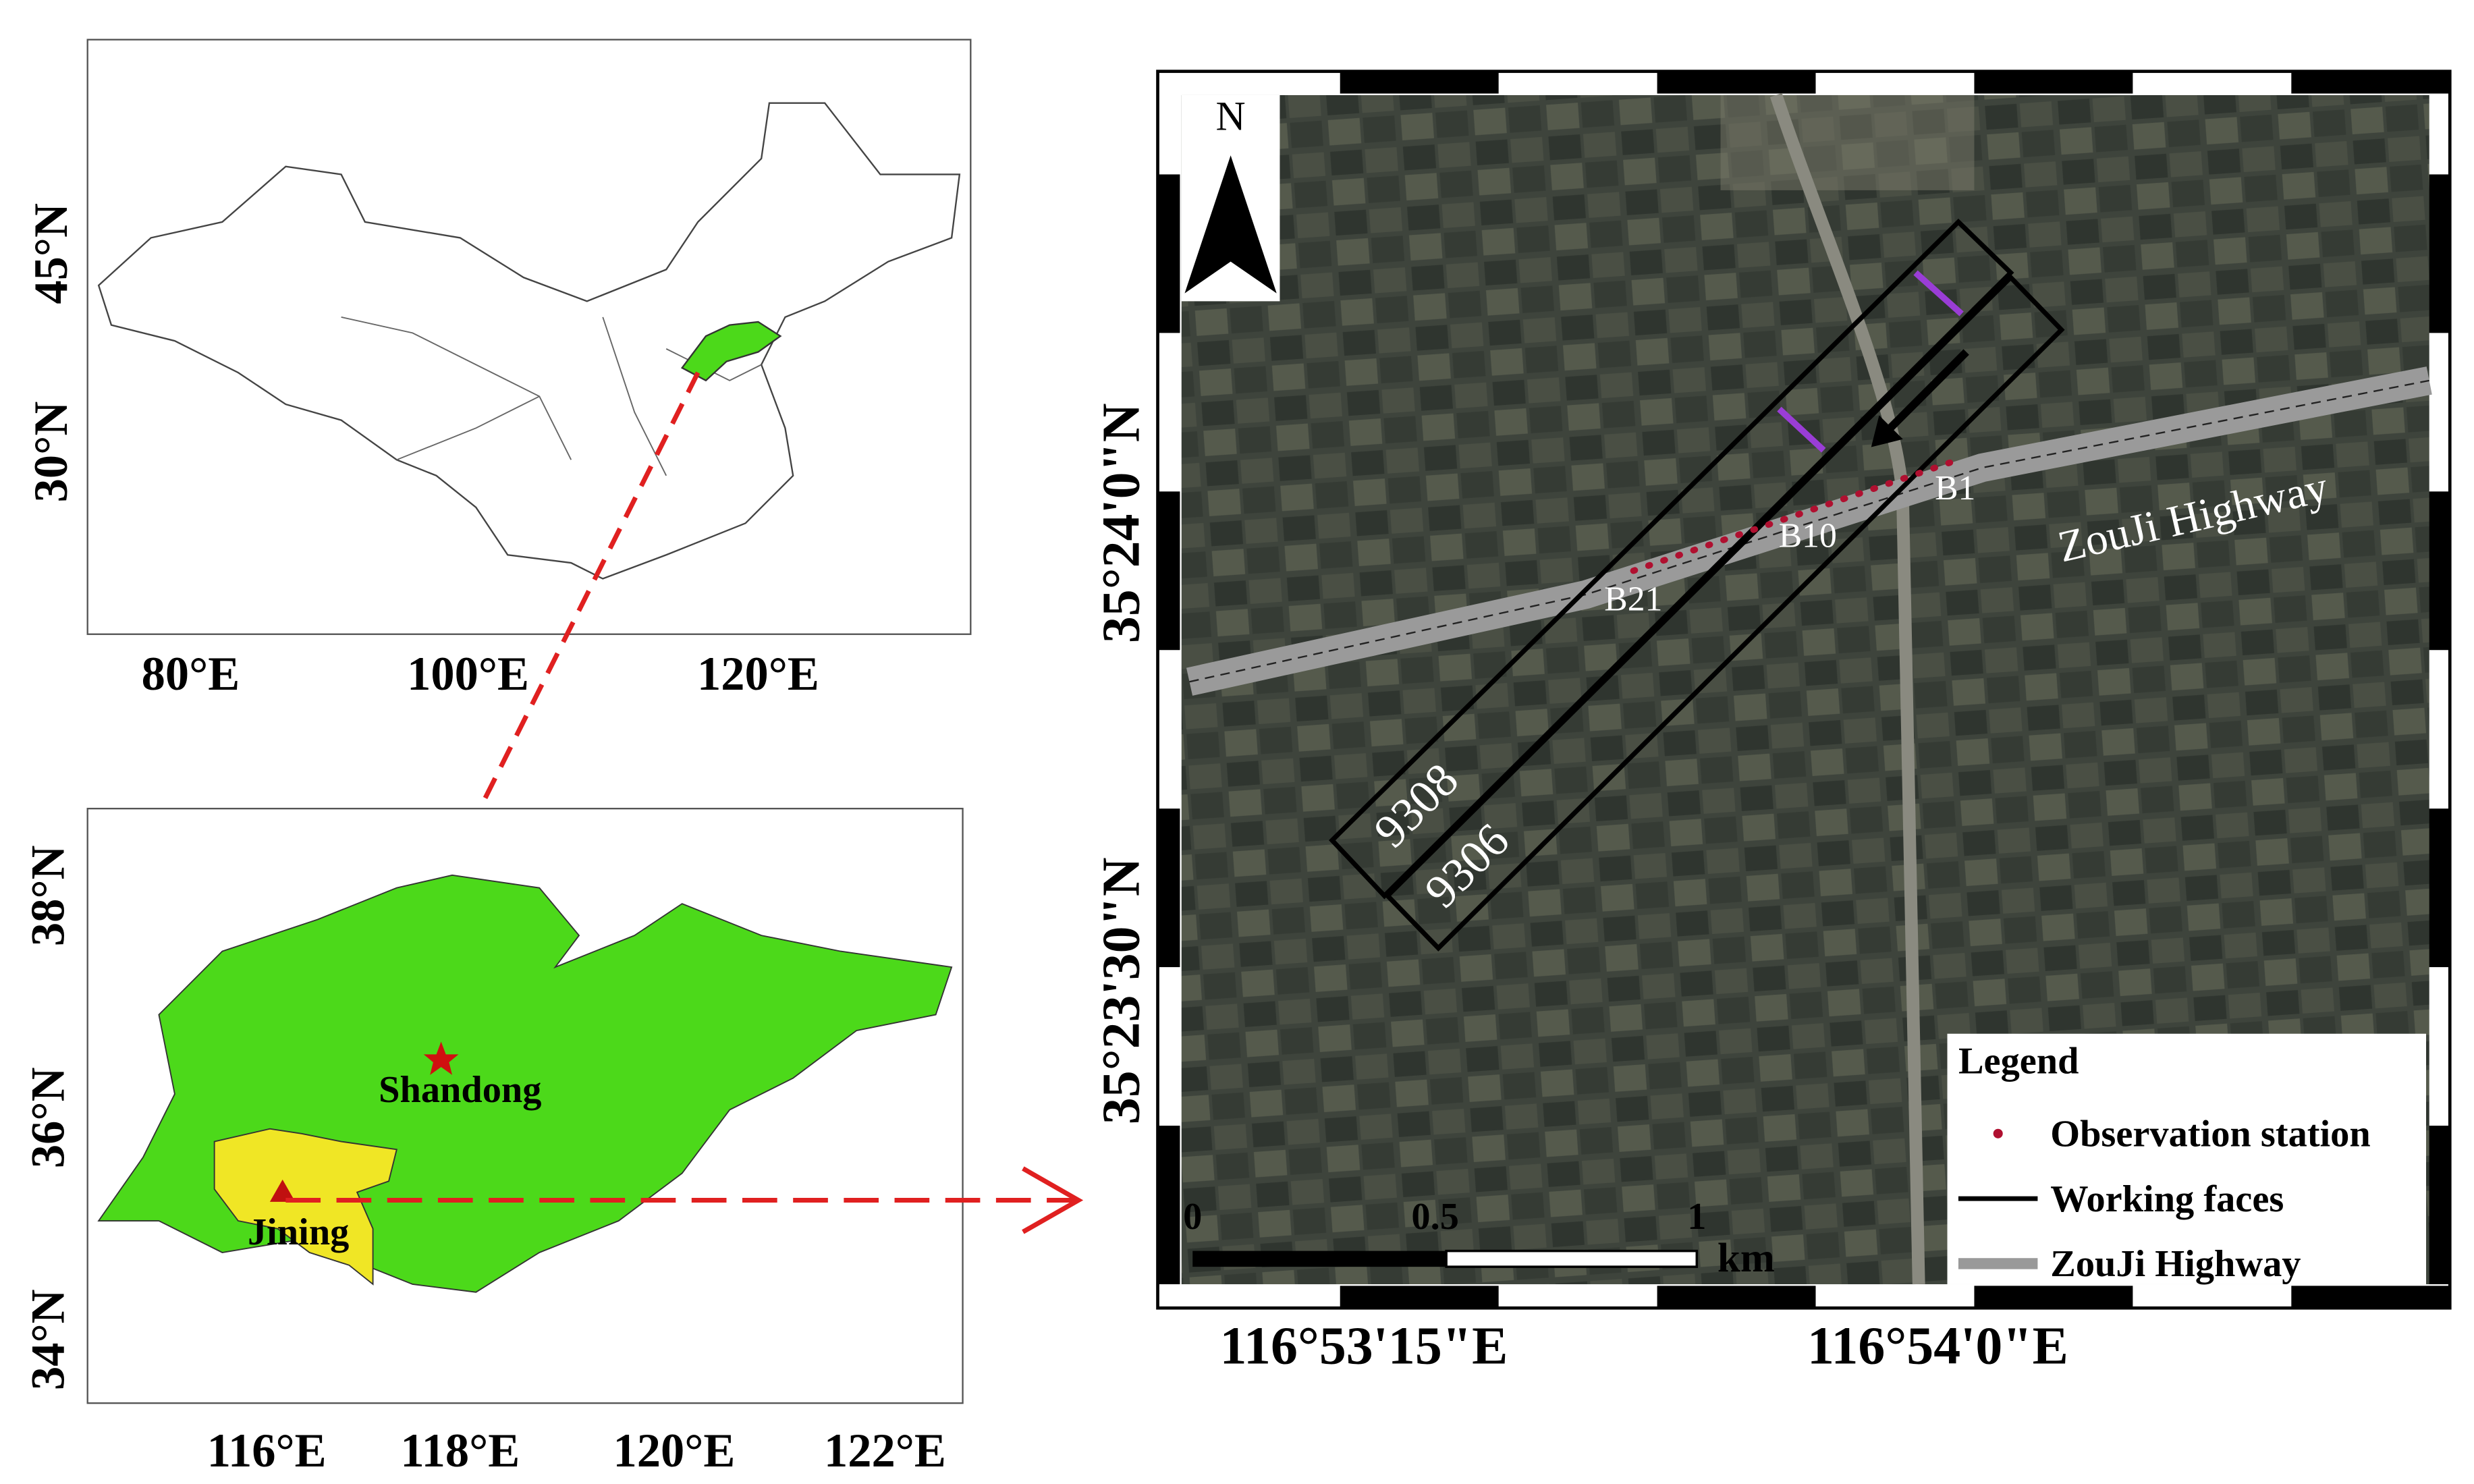 This screenshot has height=1484, width=2474. Describe the element at coordinates (2167, 1199) in the screenshot. I see `legend-item: Working faces` at that location.